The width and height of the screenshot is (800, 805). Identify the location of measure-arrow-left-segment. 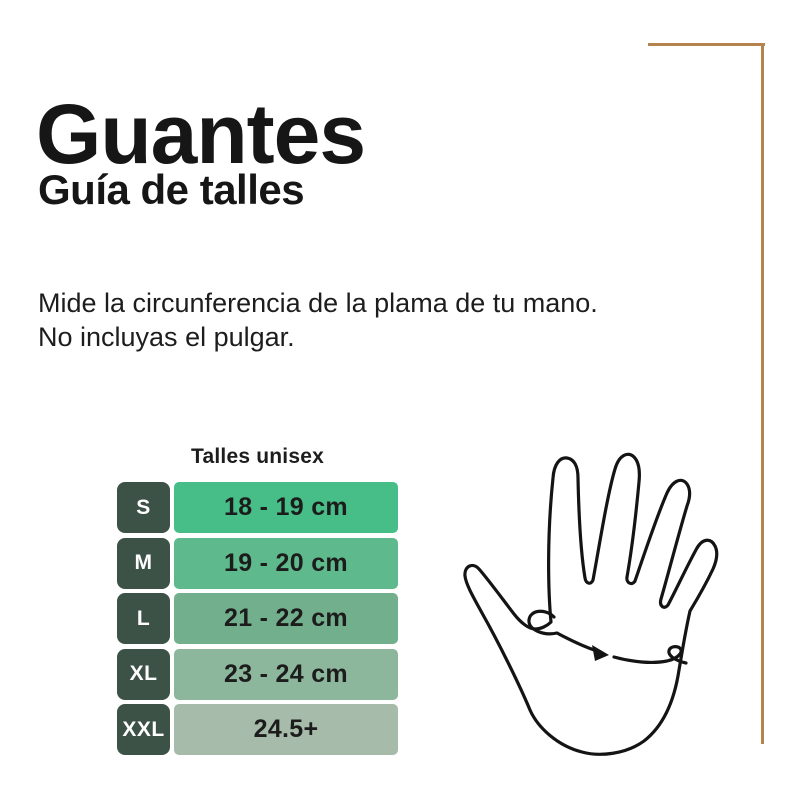
(563, 631).